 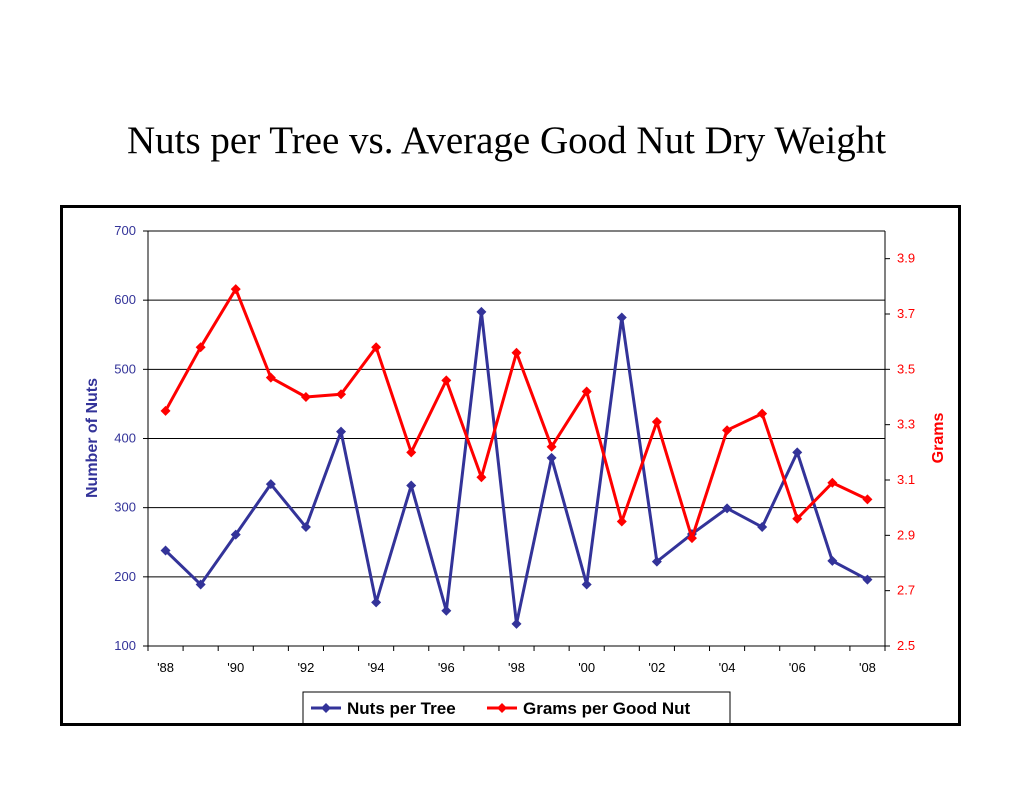 What do you see at coordinates (727, 667) in the screenshot?
I see `x-tick-label: '04` at bounding box center [727, 667].